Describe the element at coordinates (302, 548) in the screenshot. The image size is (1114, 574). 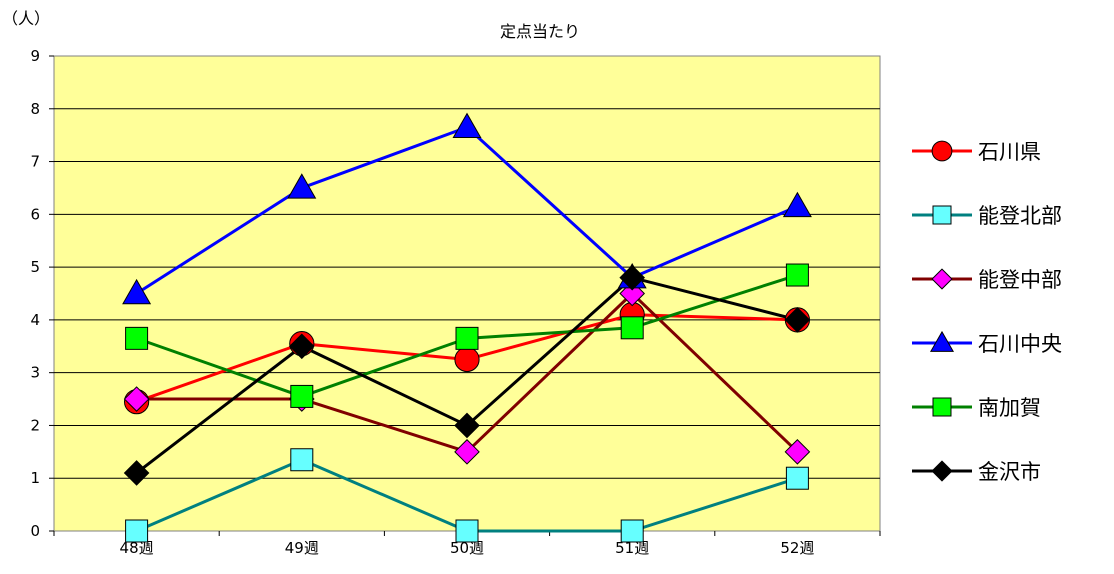
I see `x-tick-label: 49週` at that location.